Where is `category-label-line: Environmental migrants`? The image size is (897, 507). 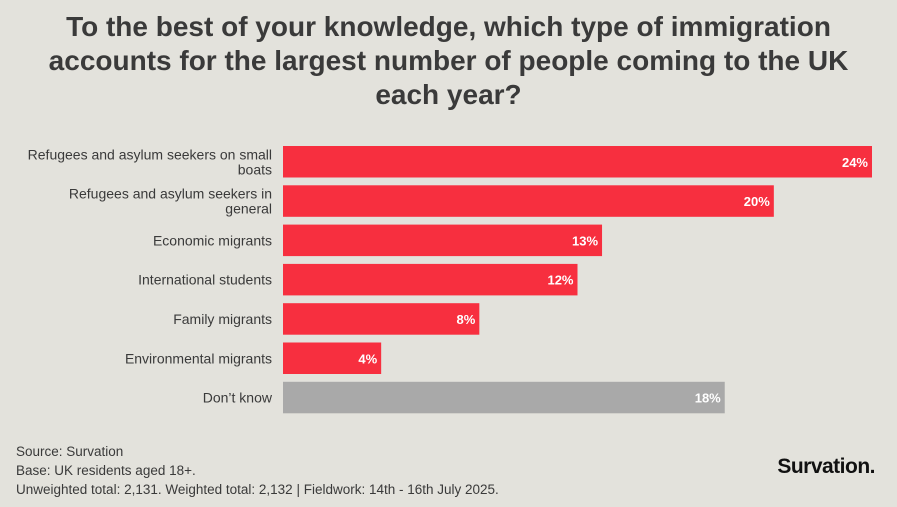
category-label-line: Environmental migrants is located at coordinates (198, 358).